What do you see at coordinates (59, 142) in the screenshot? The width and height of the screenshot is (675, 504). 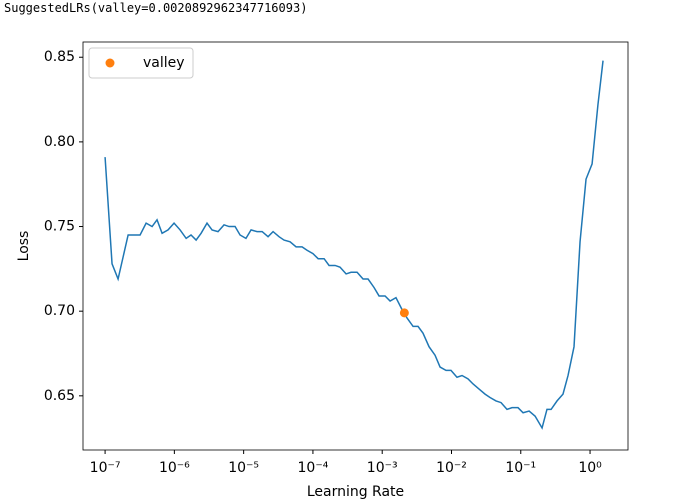 I see `y-tick-label: 0.80` at bounding box center [59, 142].